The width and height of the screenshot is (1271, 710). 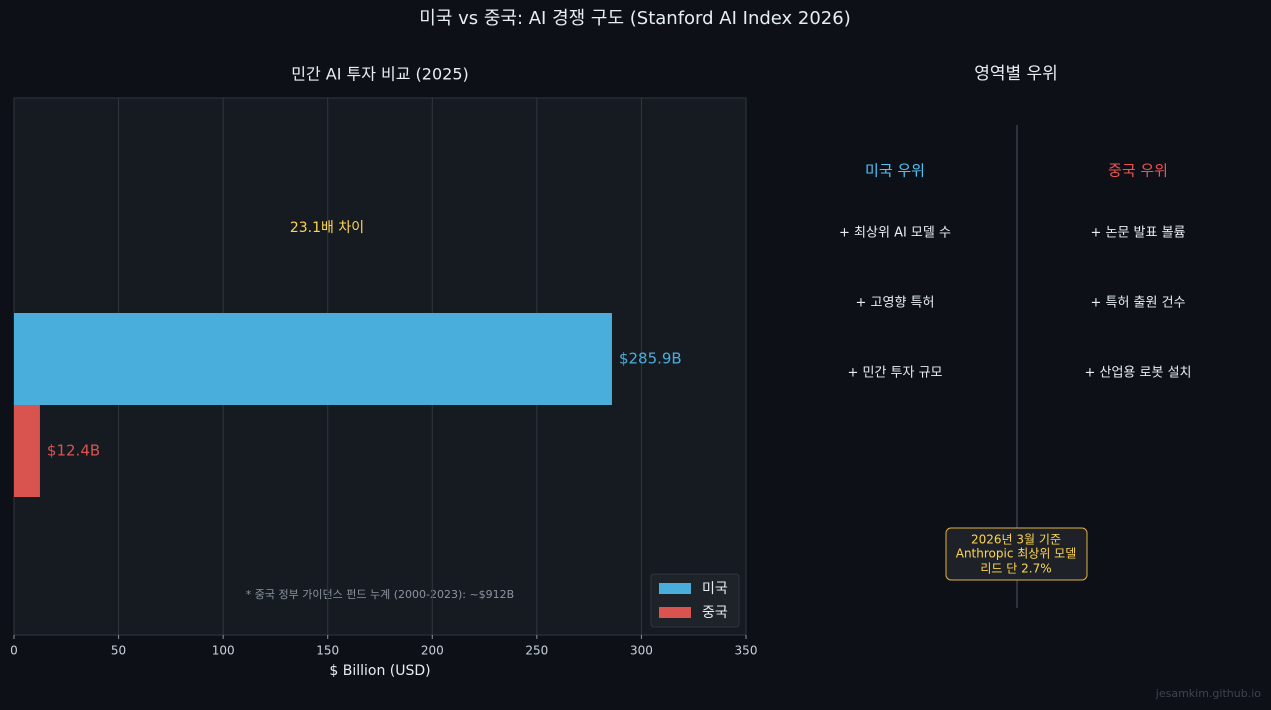 What do you see at coordinates (536, 651) in the screenshot?
I see `x-tick-label: 250` at bounding box center [536, 651].